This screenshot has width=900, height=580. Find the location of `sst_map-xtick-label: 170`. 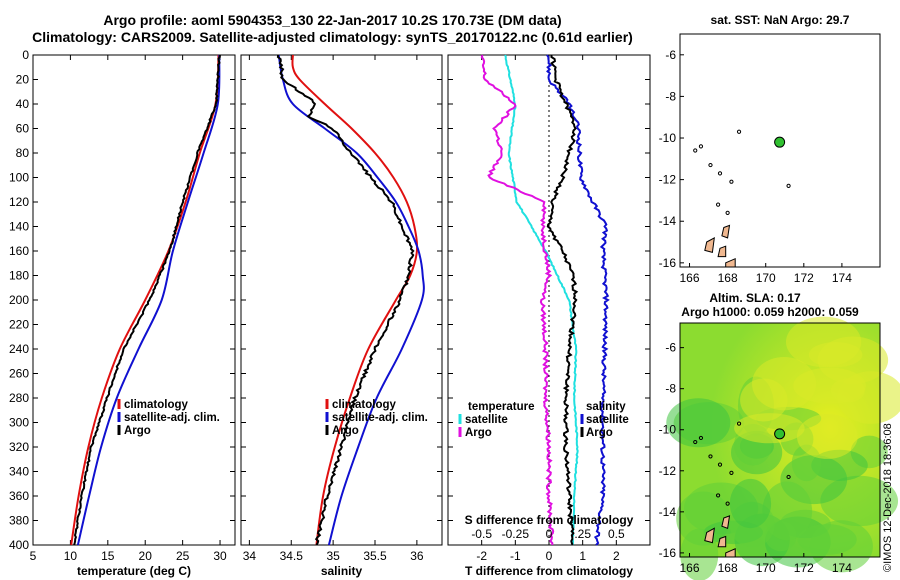

sst_map-xtick-label: 170 is located at coordinates (766, 278).